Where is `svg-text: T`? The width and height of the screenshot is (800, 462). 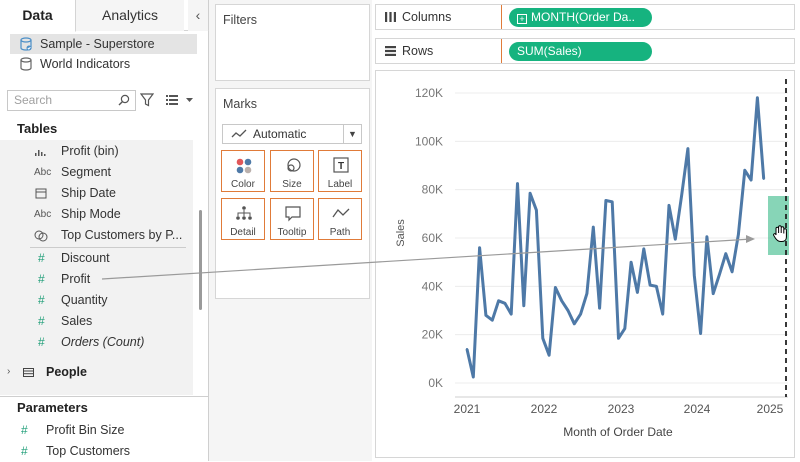 svg-text: T is located at coordinates (341, 166).